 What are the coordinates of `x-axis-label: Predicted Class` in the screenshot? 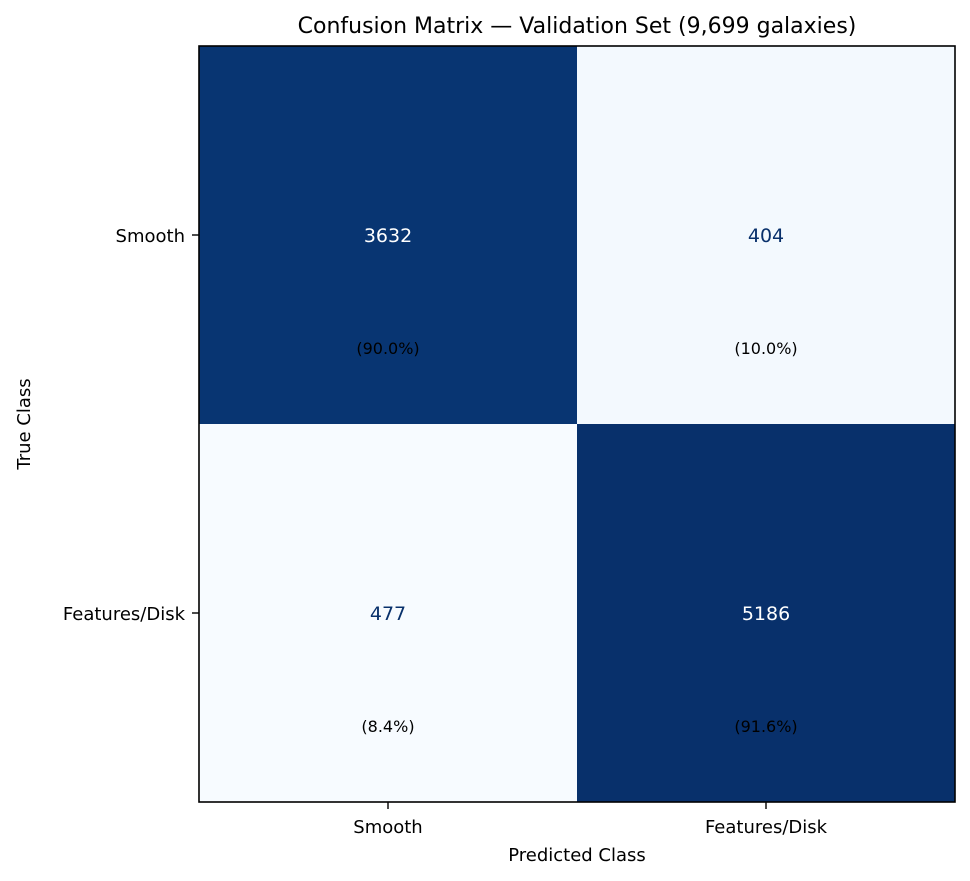 It's located at (577, 855).